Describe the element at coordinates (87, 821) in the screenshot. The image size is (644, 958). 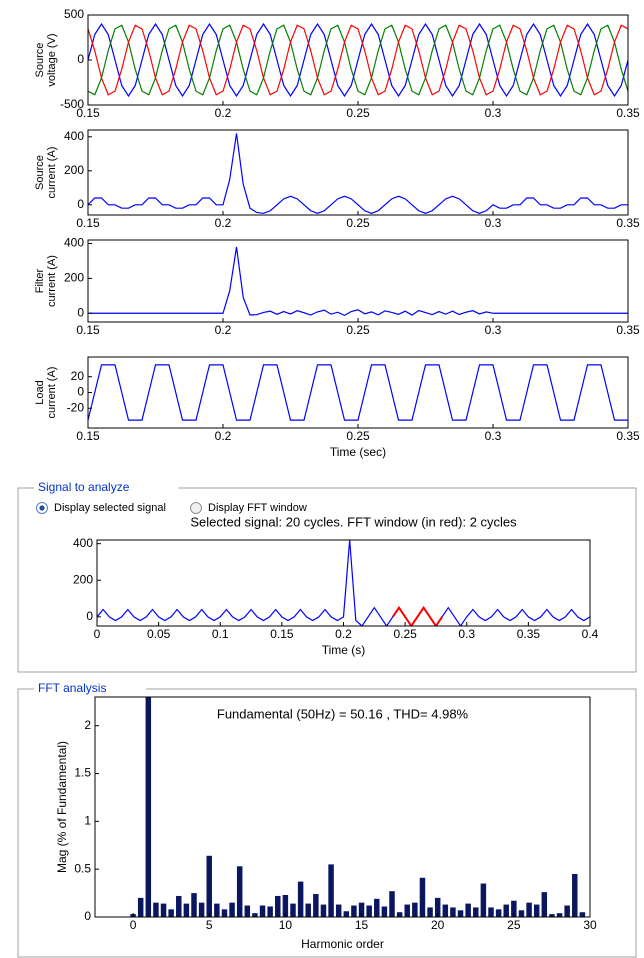
I see `y-tick-label: 1` at that location.